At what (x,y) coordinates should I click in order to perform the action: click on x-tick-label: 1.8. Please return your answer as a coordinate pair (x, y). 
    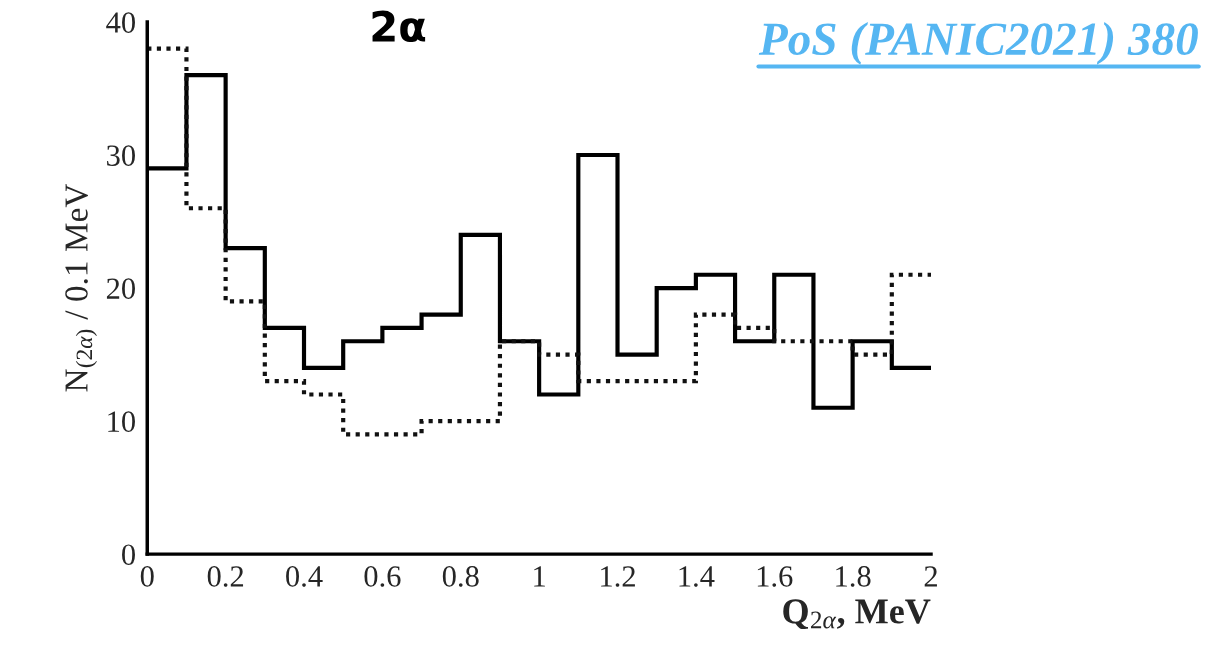
    Looking at the image, I should click on (853, 576).